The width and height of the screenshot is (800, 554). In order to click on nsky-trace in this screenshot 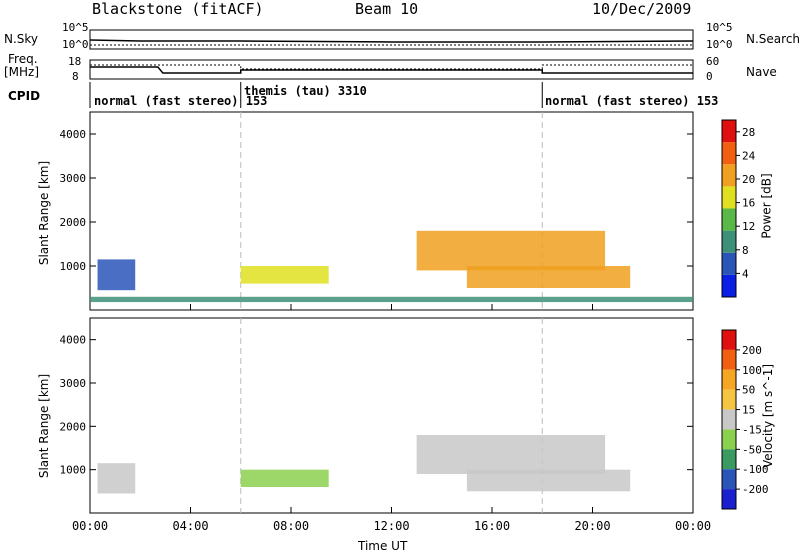, I will do `click(391, 41)`.